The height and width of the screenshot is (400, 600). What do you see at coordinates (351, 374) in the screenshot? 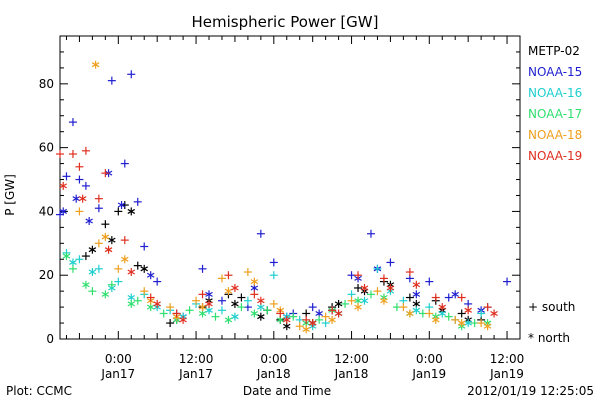
I see `x-tick-date-label: Jan18` at bounding box center [351, 374].